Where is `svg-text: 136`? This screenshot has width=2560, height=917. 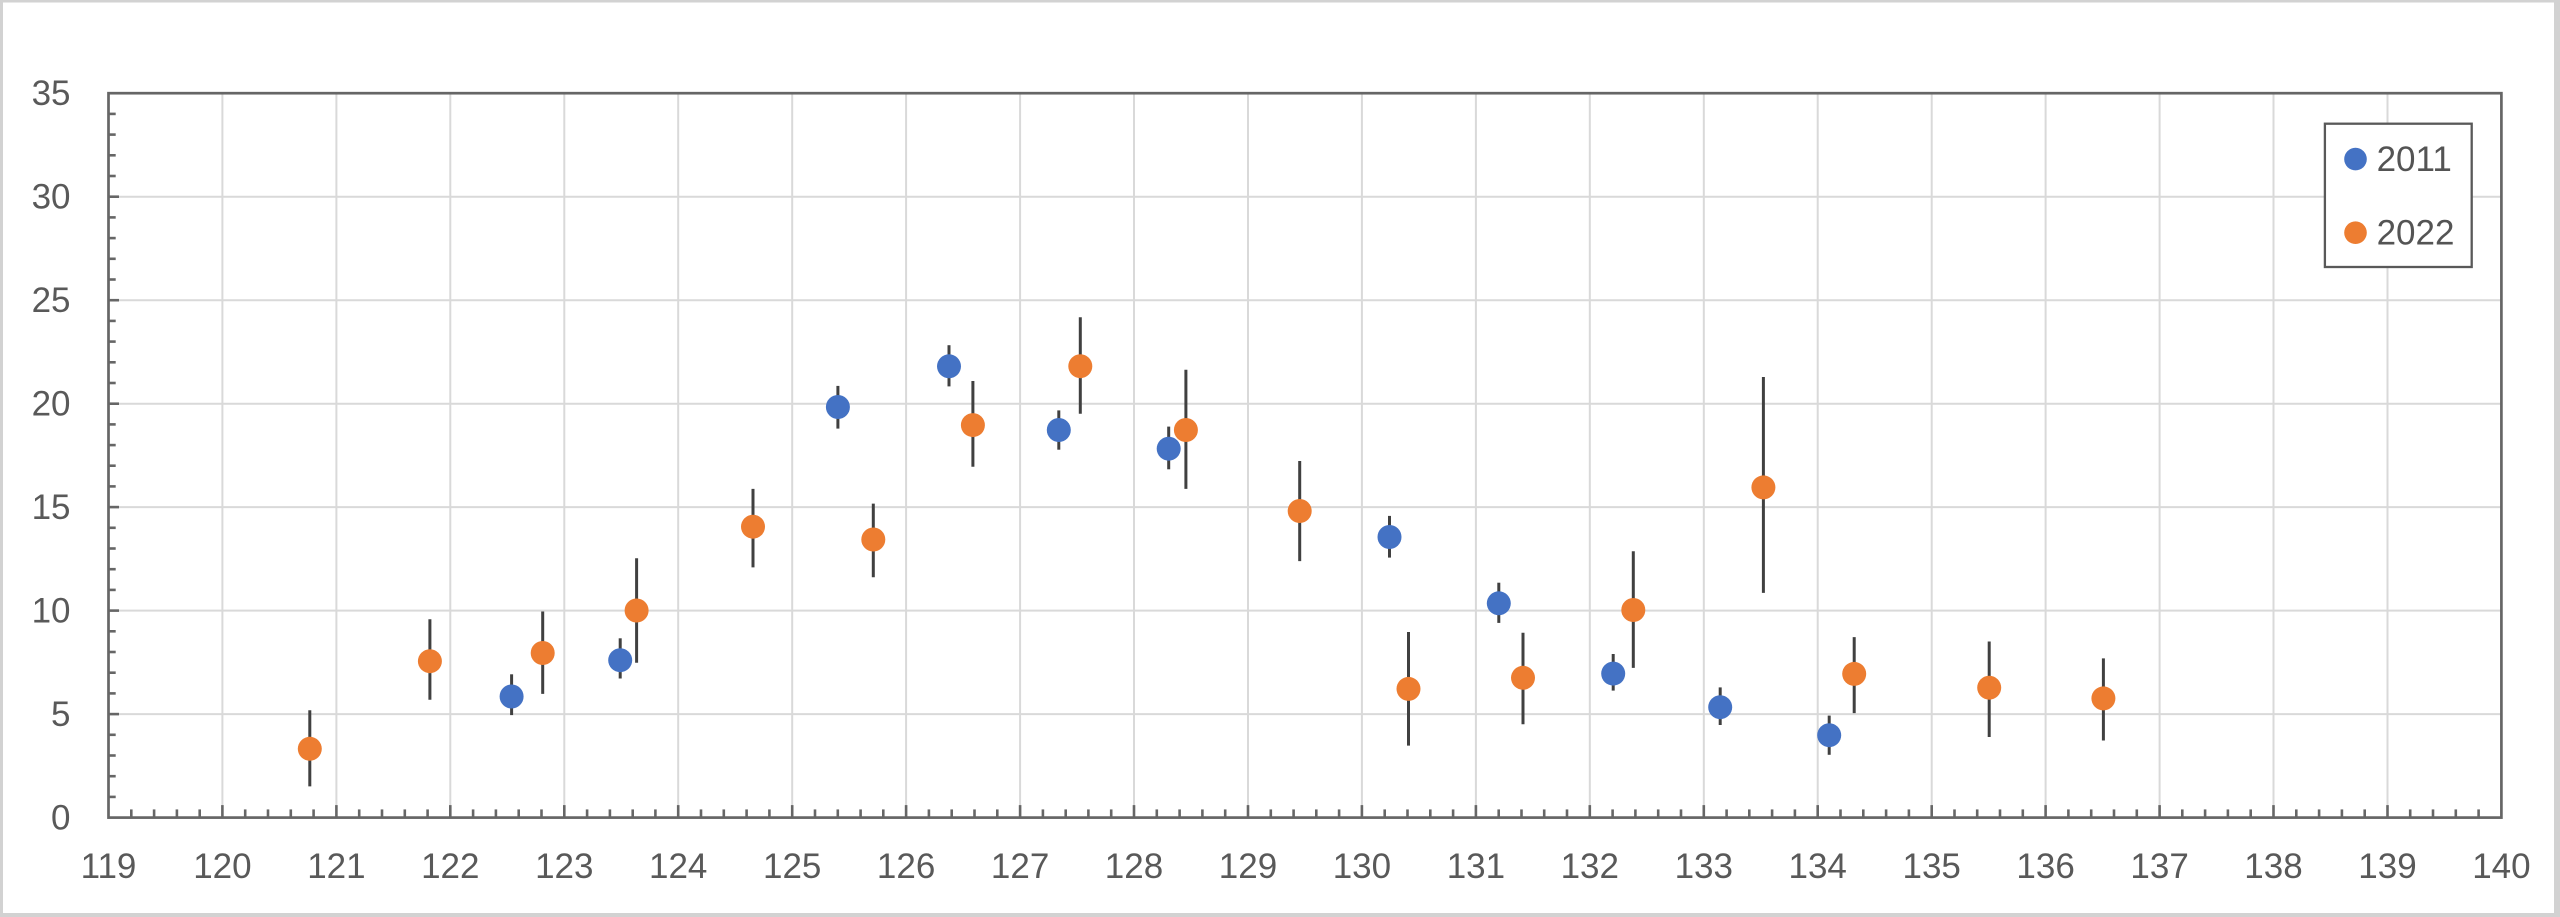
svg-text: 136 is located at coordinates (2045, 866).